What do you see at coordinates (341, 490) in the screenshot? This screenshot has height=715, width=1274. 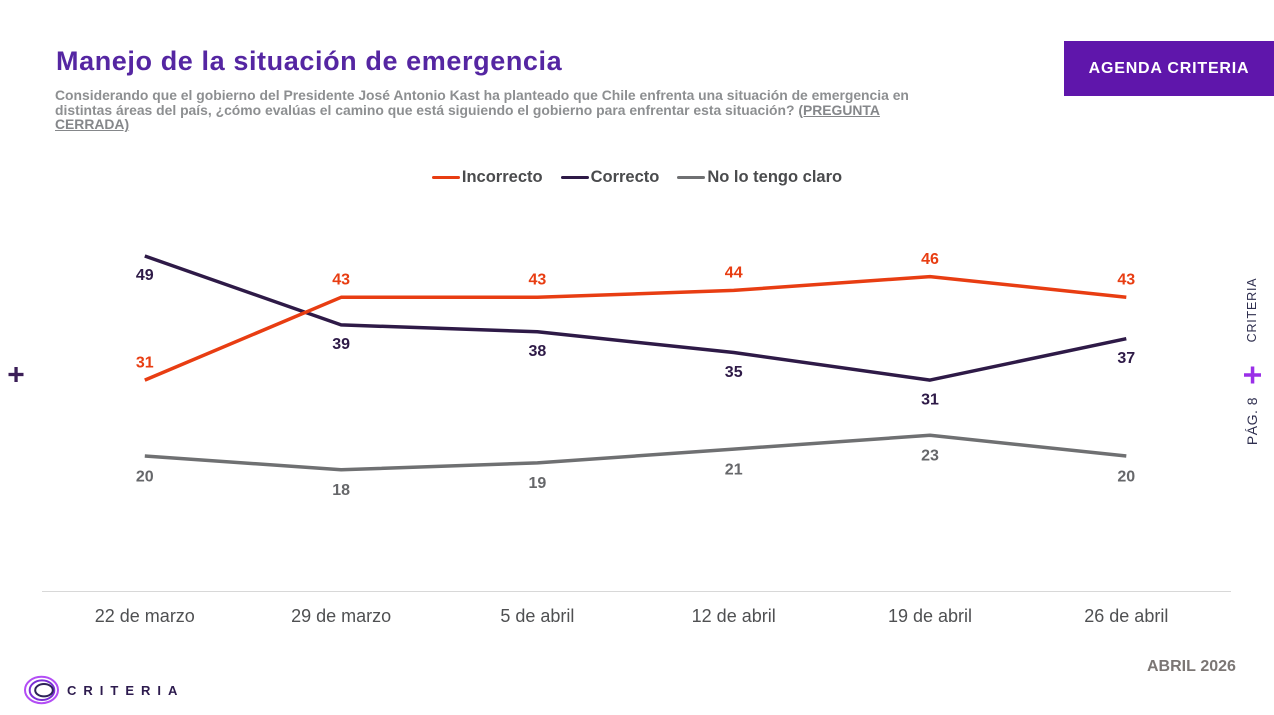 I see `svg-text: 18` at bounding box center [341, 490].